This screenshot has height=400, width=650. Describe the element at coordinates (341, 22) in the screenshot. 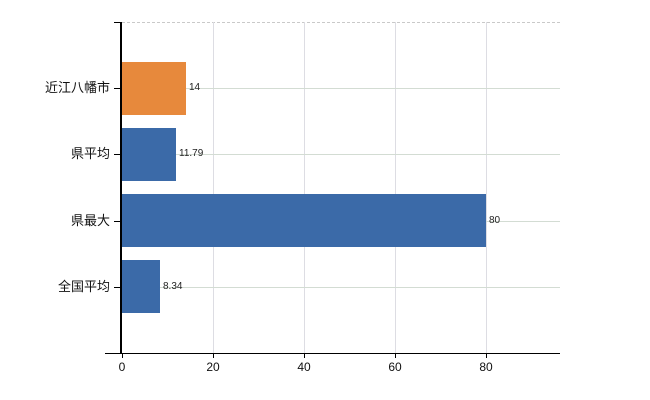

I see `plot-top-border` at that location.